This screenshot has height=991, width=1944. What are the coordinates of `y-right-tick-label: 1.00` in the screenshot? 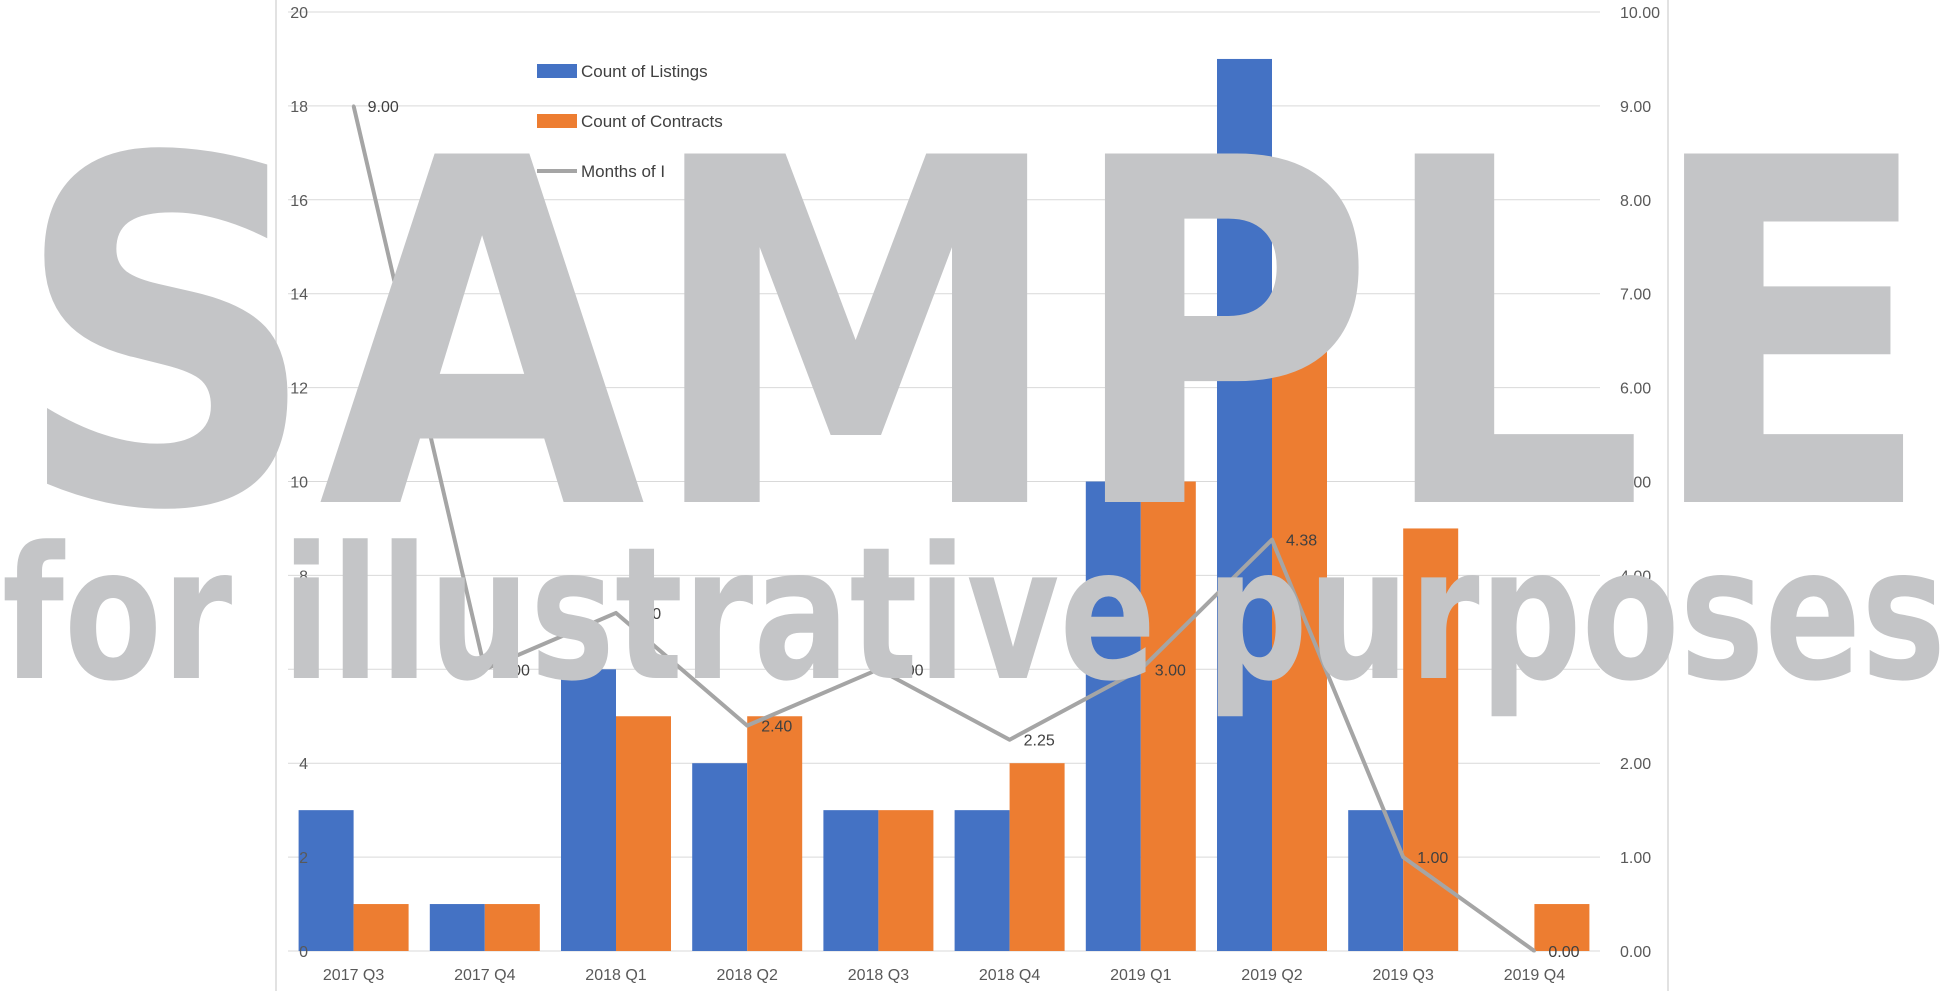 It's located at (1635, 858).